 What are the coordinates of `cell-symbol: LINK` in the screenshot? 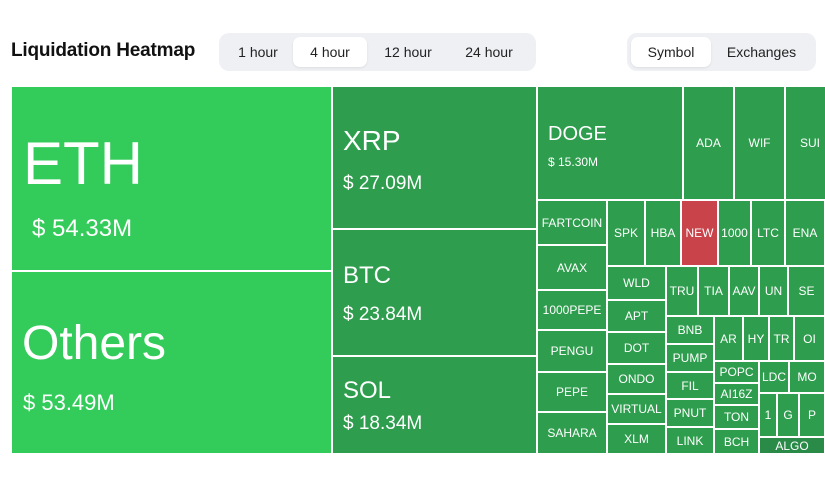 It's located at (690, 440).